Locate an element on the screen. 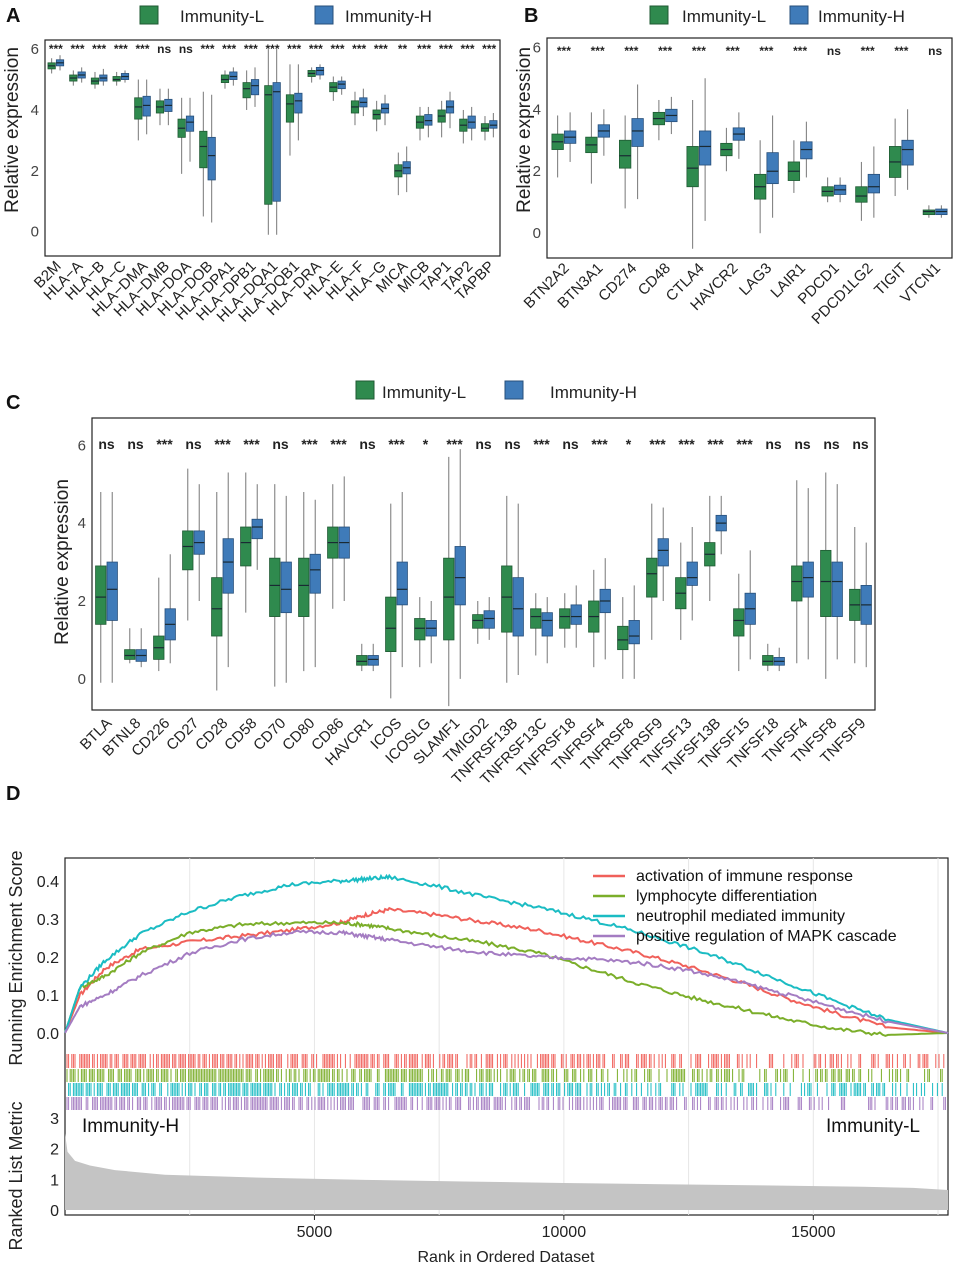 The height and width of the screenshot is (1266, 962). y-tick-label: 4 is located at coordinates (35, 110).